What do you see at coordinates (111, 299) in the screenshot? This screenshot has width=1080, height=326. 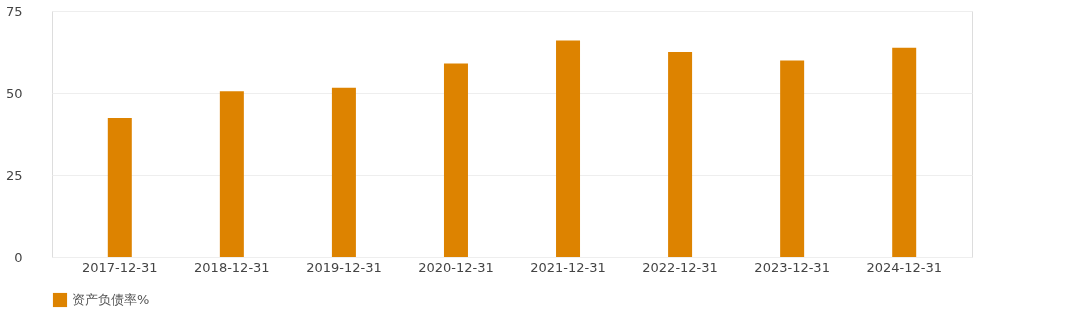 I see `legend-label: 资产负债率%` at bounding box center [111, 299].